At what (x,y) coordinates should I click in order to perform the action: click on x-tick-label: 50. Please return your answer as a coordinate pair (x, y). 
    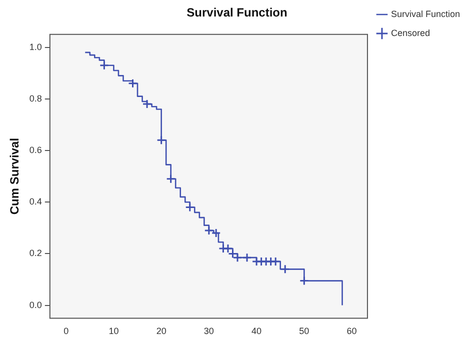
    Looking at the image, I should click on (304, 331).